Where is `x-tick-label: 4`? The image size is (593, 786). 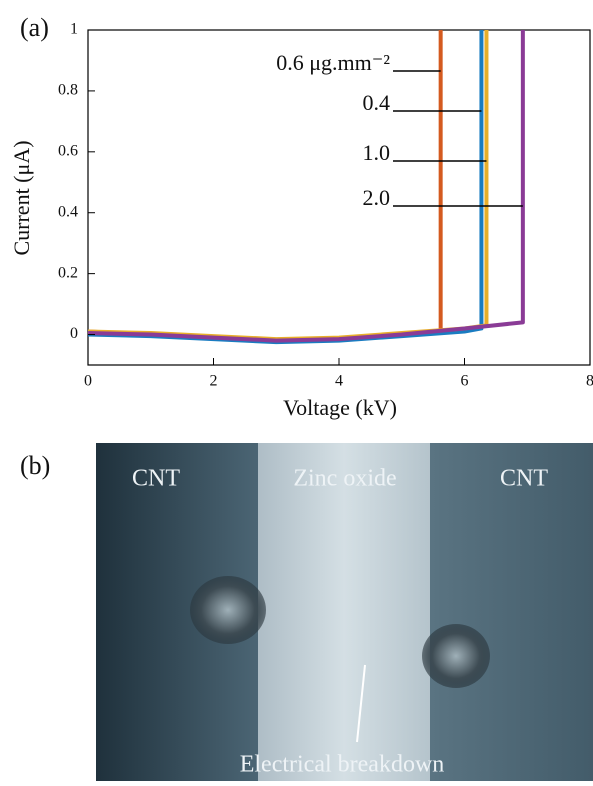 x-tick-label: 4 is located at coordinates (339, 381).